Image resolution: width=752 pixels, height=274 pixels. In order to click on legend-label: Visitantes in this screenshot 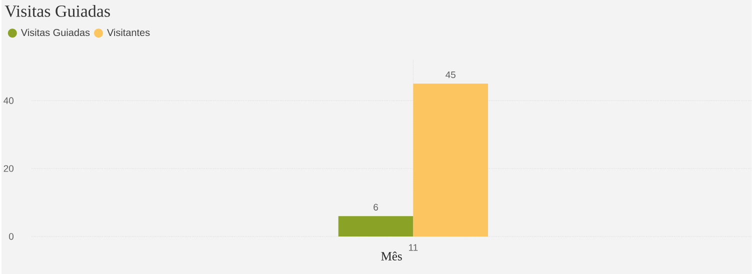, I will do `click(128, 32)`.